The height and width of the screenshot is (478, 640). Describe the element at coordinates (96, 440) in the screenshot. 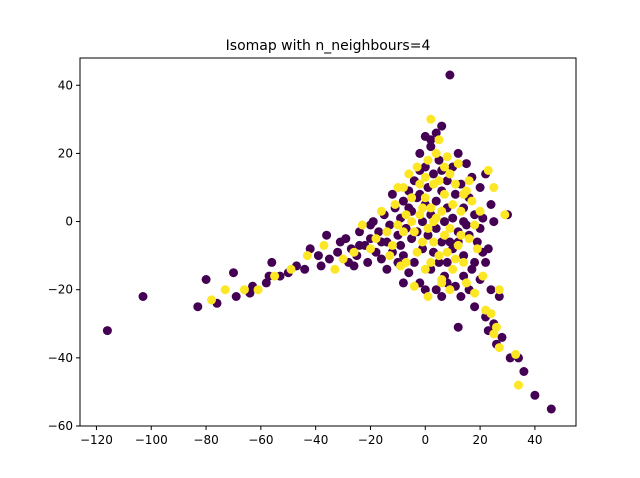

I see `x-tick-label: −120` at that location.